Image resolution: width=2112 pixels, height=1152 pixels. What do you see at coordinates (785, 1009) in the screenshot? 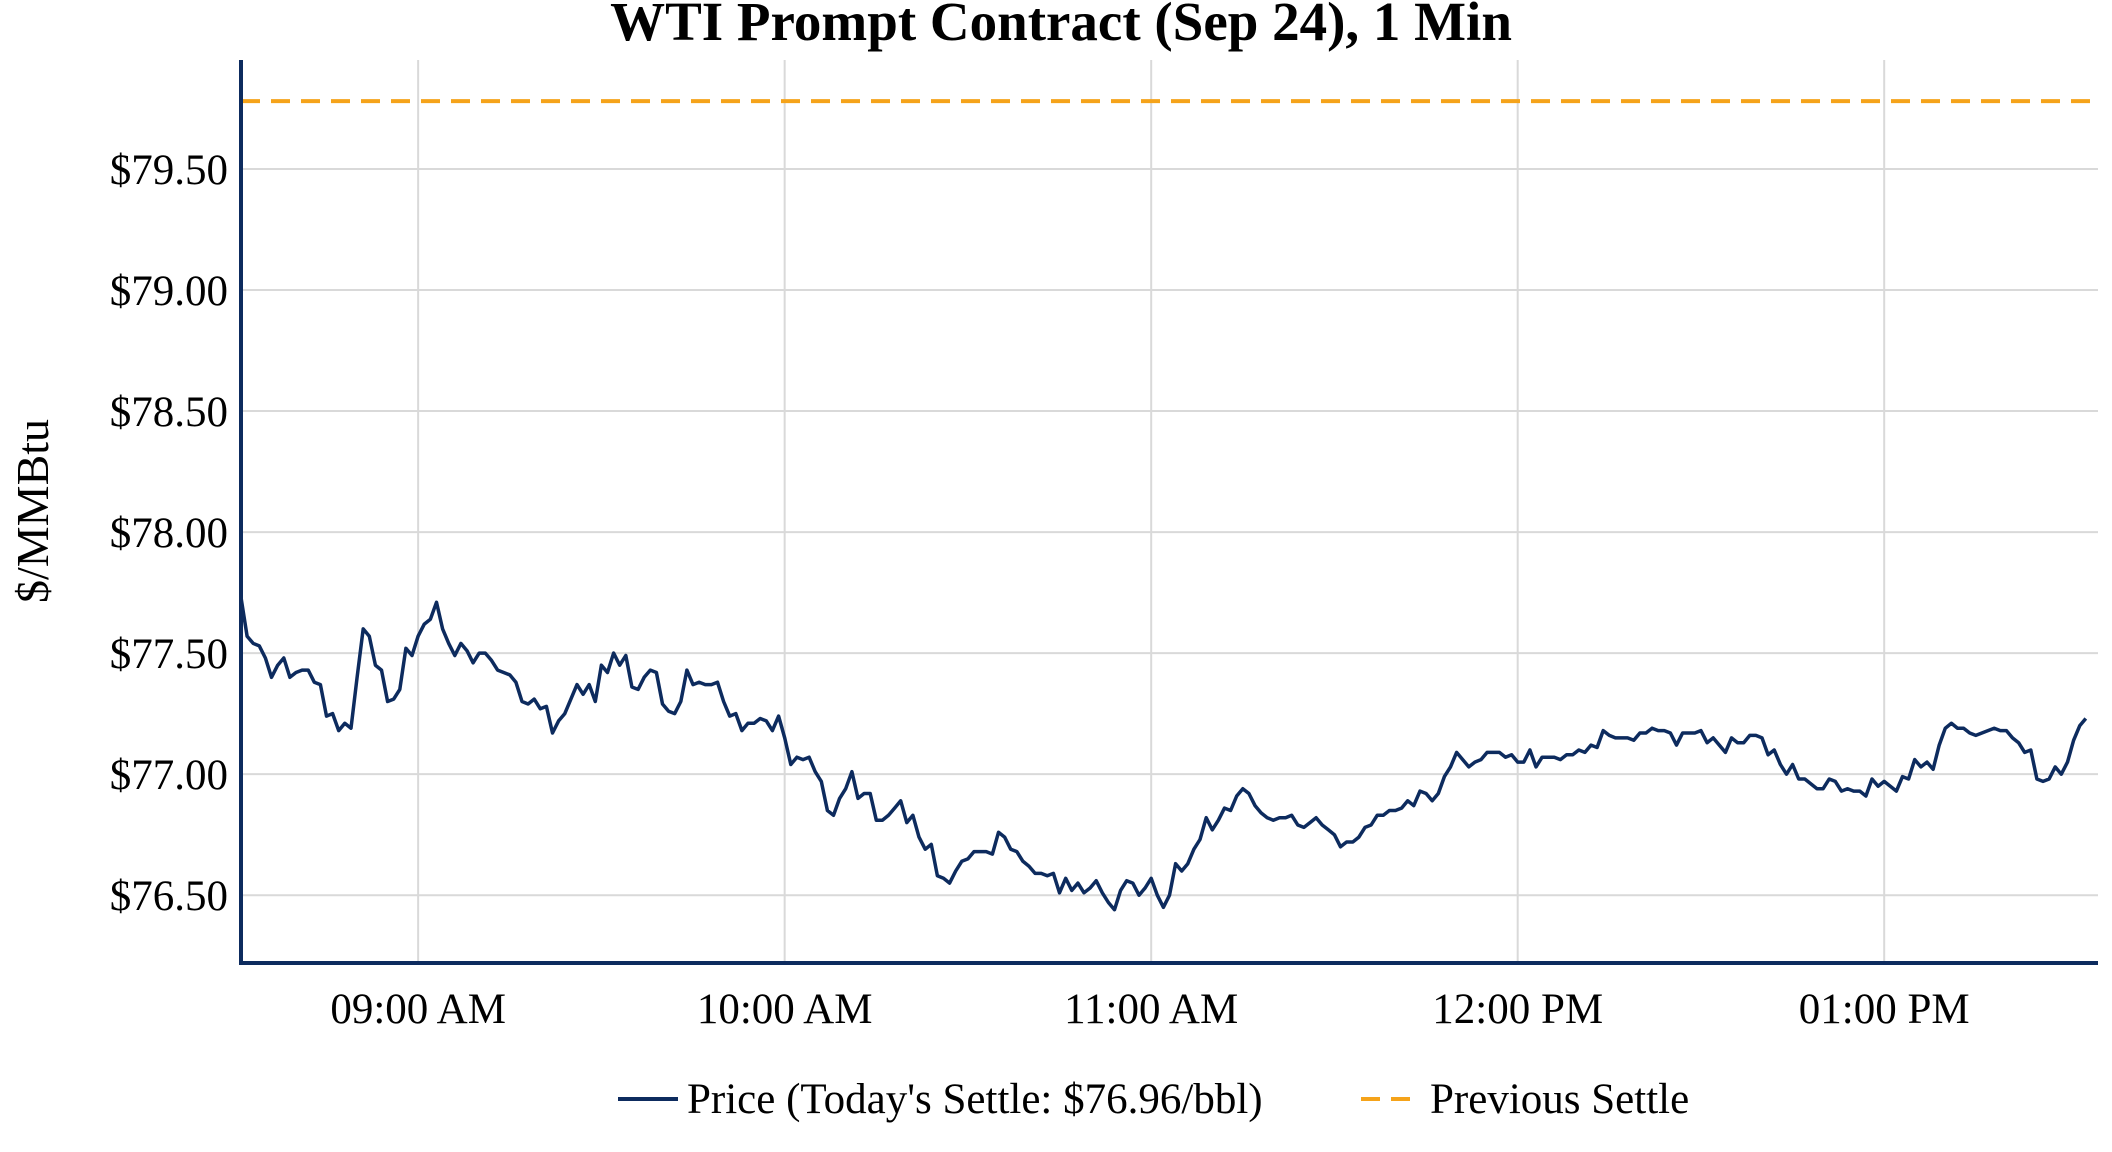
I see `x-tick-label: 10:00 AM` at bounding box center [785, 1009].